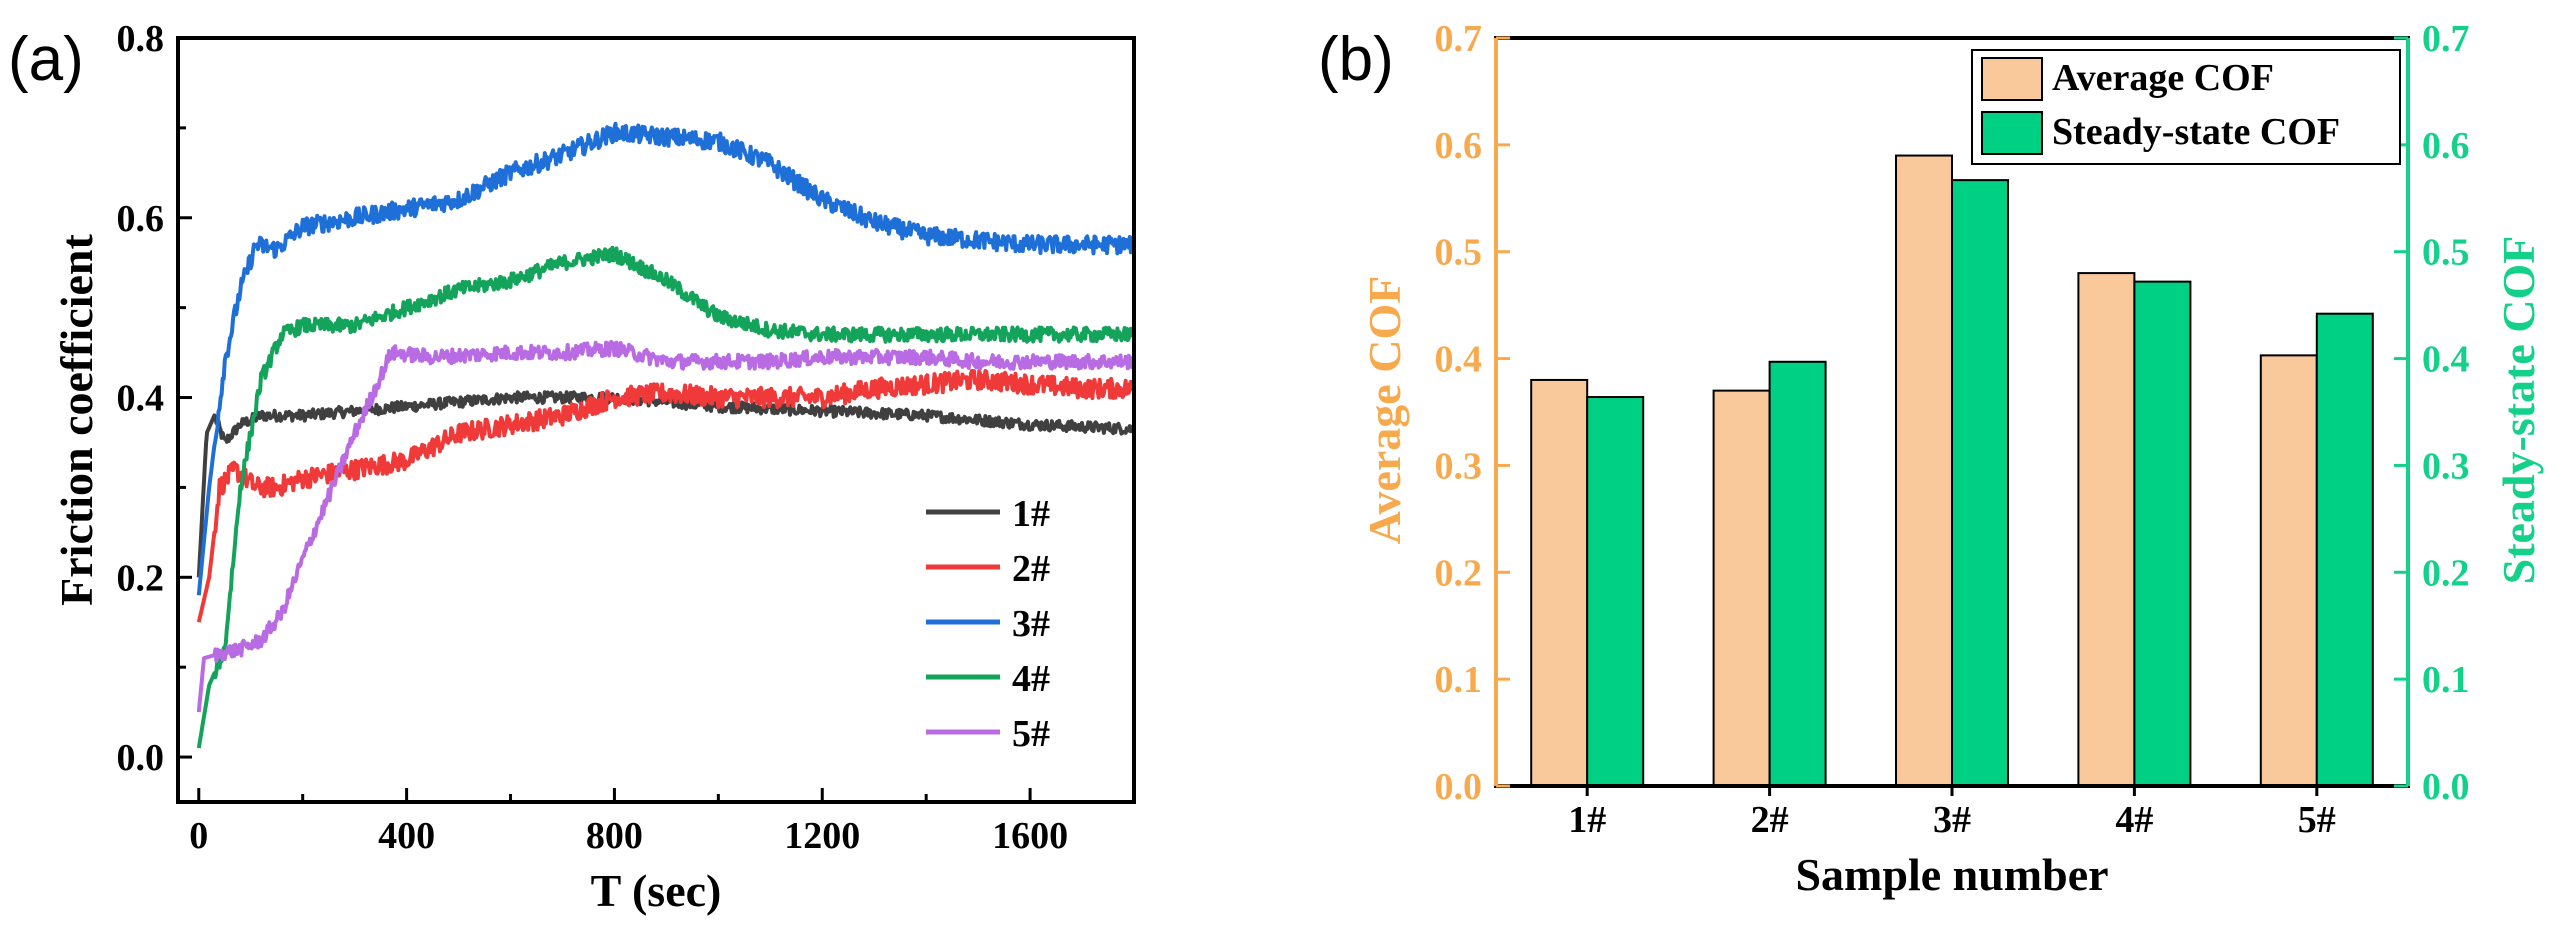 The height and width of the screenshot is (939, 2566). I want to click on panel-a-label: (a), so click(46, 59).